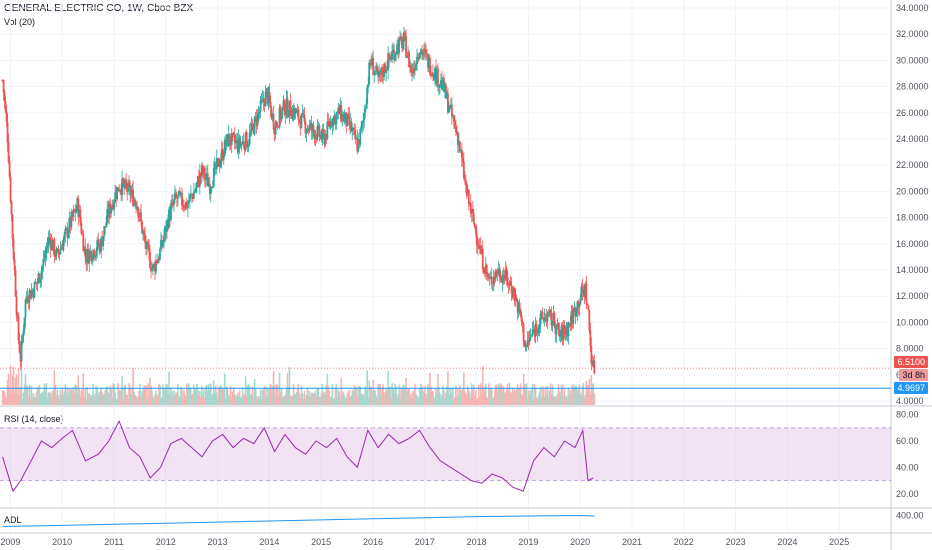 Image resolution: width=932 pixels, height=550 pixels. What do you see at coordinates (912, 191) in the screenshot?
I see `price-tick-label: 20.0000` at bounding box center [912, 191].